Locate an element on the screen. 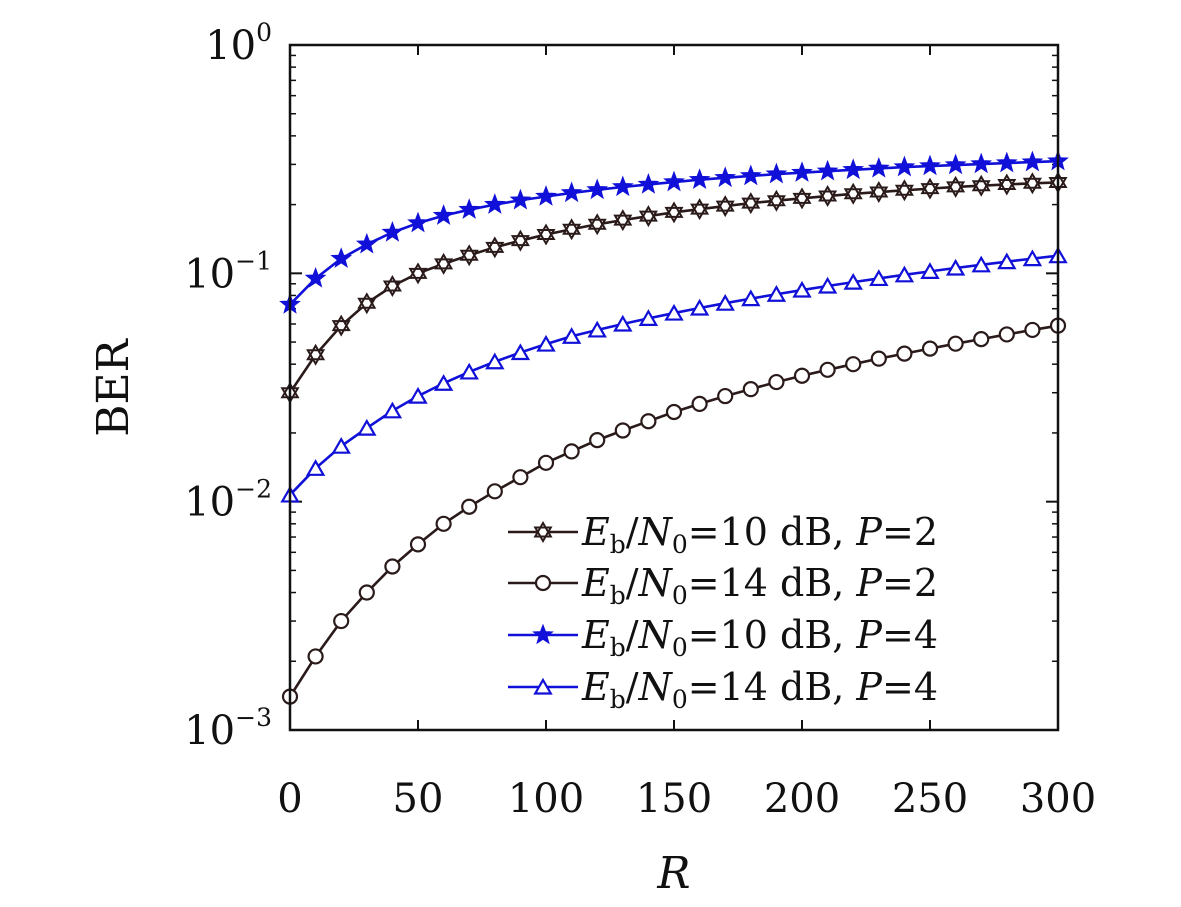  y-tick-base: 10 is located at coordinates (209, 503).